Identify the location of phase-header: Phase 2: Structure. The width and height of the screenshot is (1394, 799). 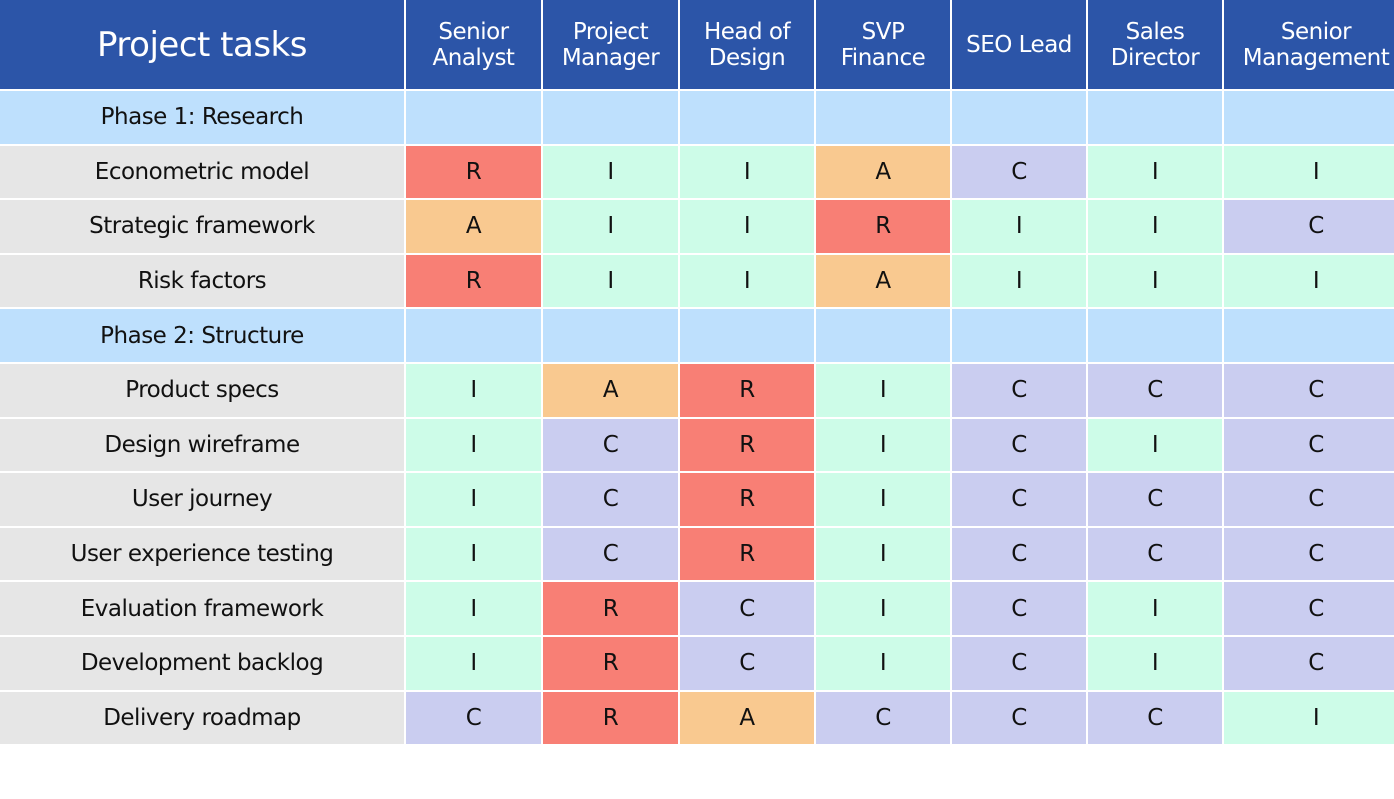
(202, 335).